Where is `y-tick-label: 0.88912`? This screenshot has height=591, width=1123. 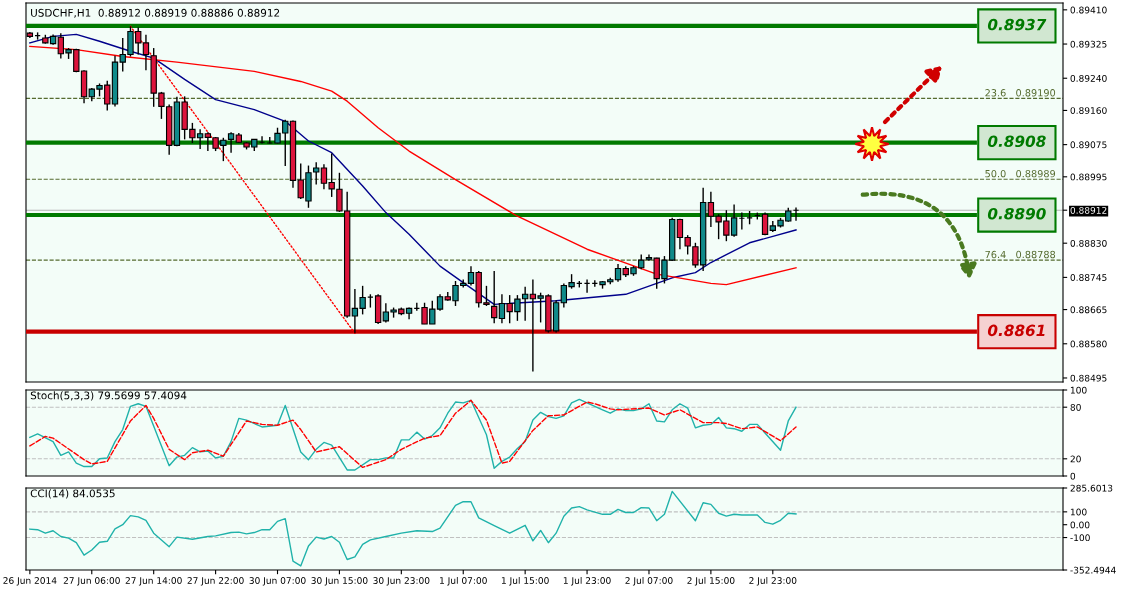 y-tick-label: 0.88912 is located at coordinates (1088, 210).